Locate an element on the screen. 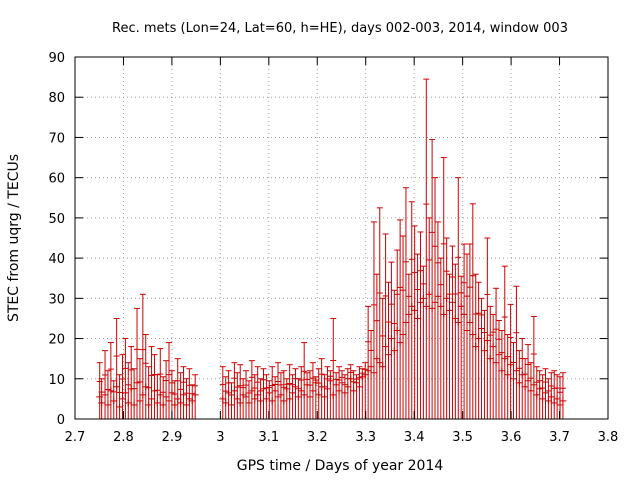 The image size is (640, 480). y-tick-label: 40 is located at coordinates (56, 259).